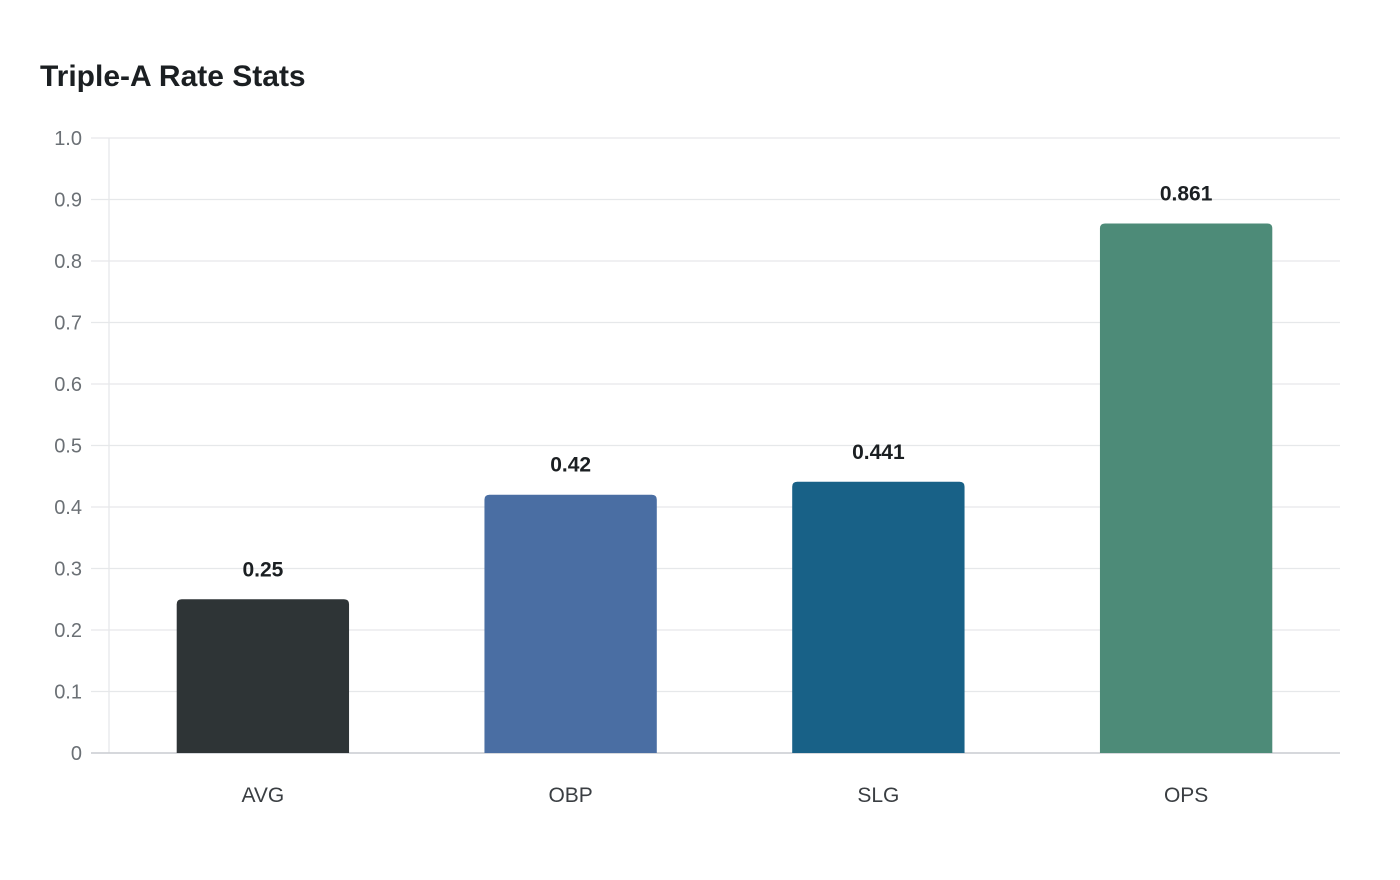 The height and width of the screenshot is (880, 1400). What do you see at coordinates (68, 508) in the screenshot?
I see `y-tick-label: 0.4` at bounding box center [68, 508].